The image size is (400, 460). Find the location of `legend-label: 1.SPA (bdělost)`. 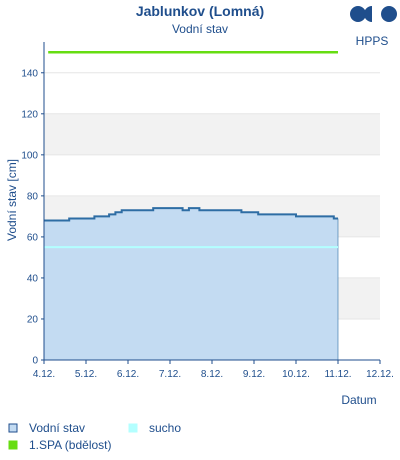

legend-label: 1.SPA (bdělost) is located at coordinates (70, 445).